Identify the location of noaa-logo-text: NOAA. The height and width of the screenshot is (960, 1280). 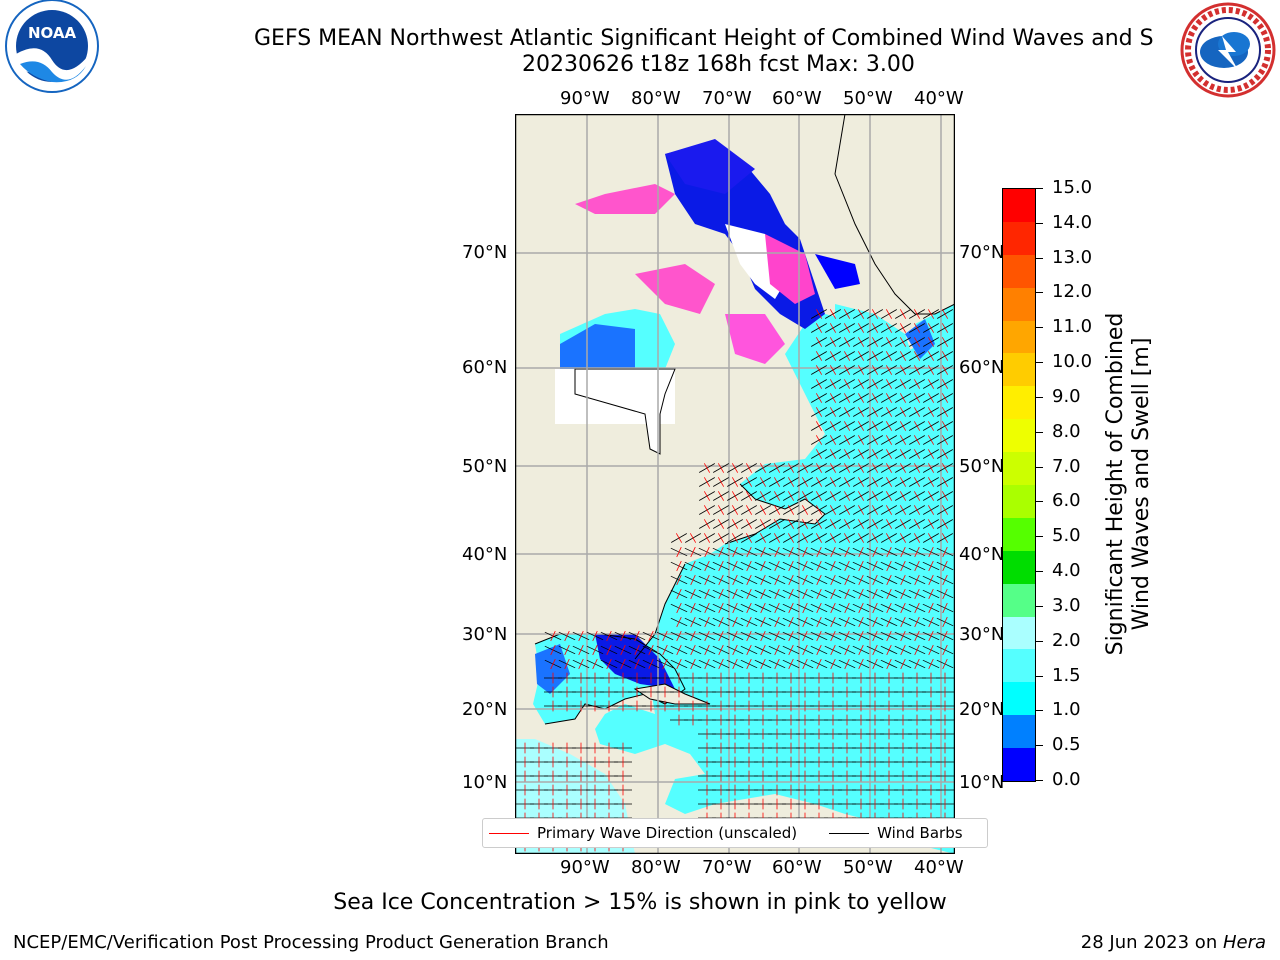
(52, 33).